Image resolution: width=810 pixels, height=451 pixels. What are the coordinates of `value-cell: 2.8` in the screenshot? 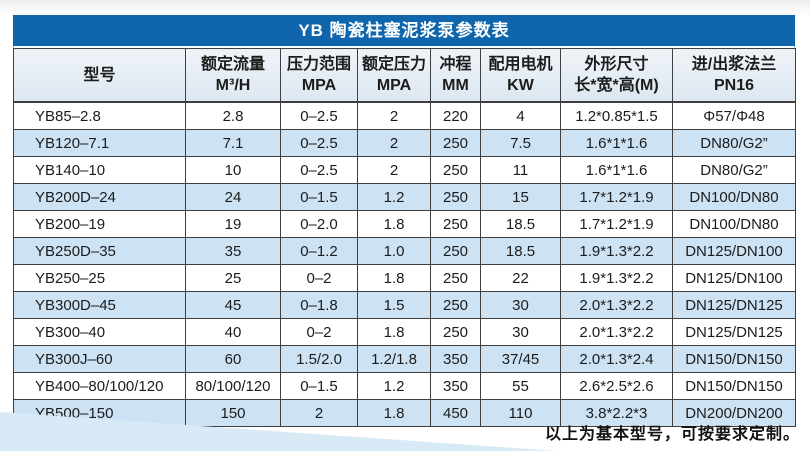 It's located at (233, 115).